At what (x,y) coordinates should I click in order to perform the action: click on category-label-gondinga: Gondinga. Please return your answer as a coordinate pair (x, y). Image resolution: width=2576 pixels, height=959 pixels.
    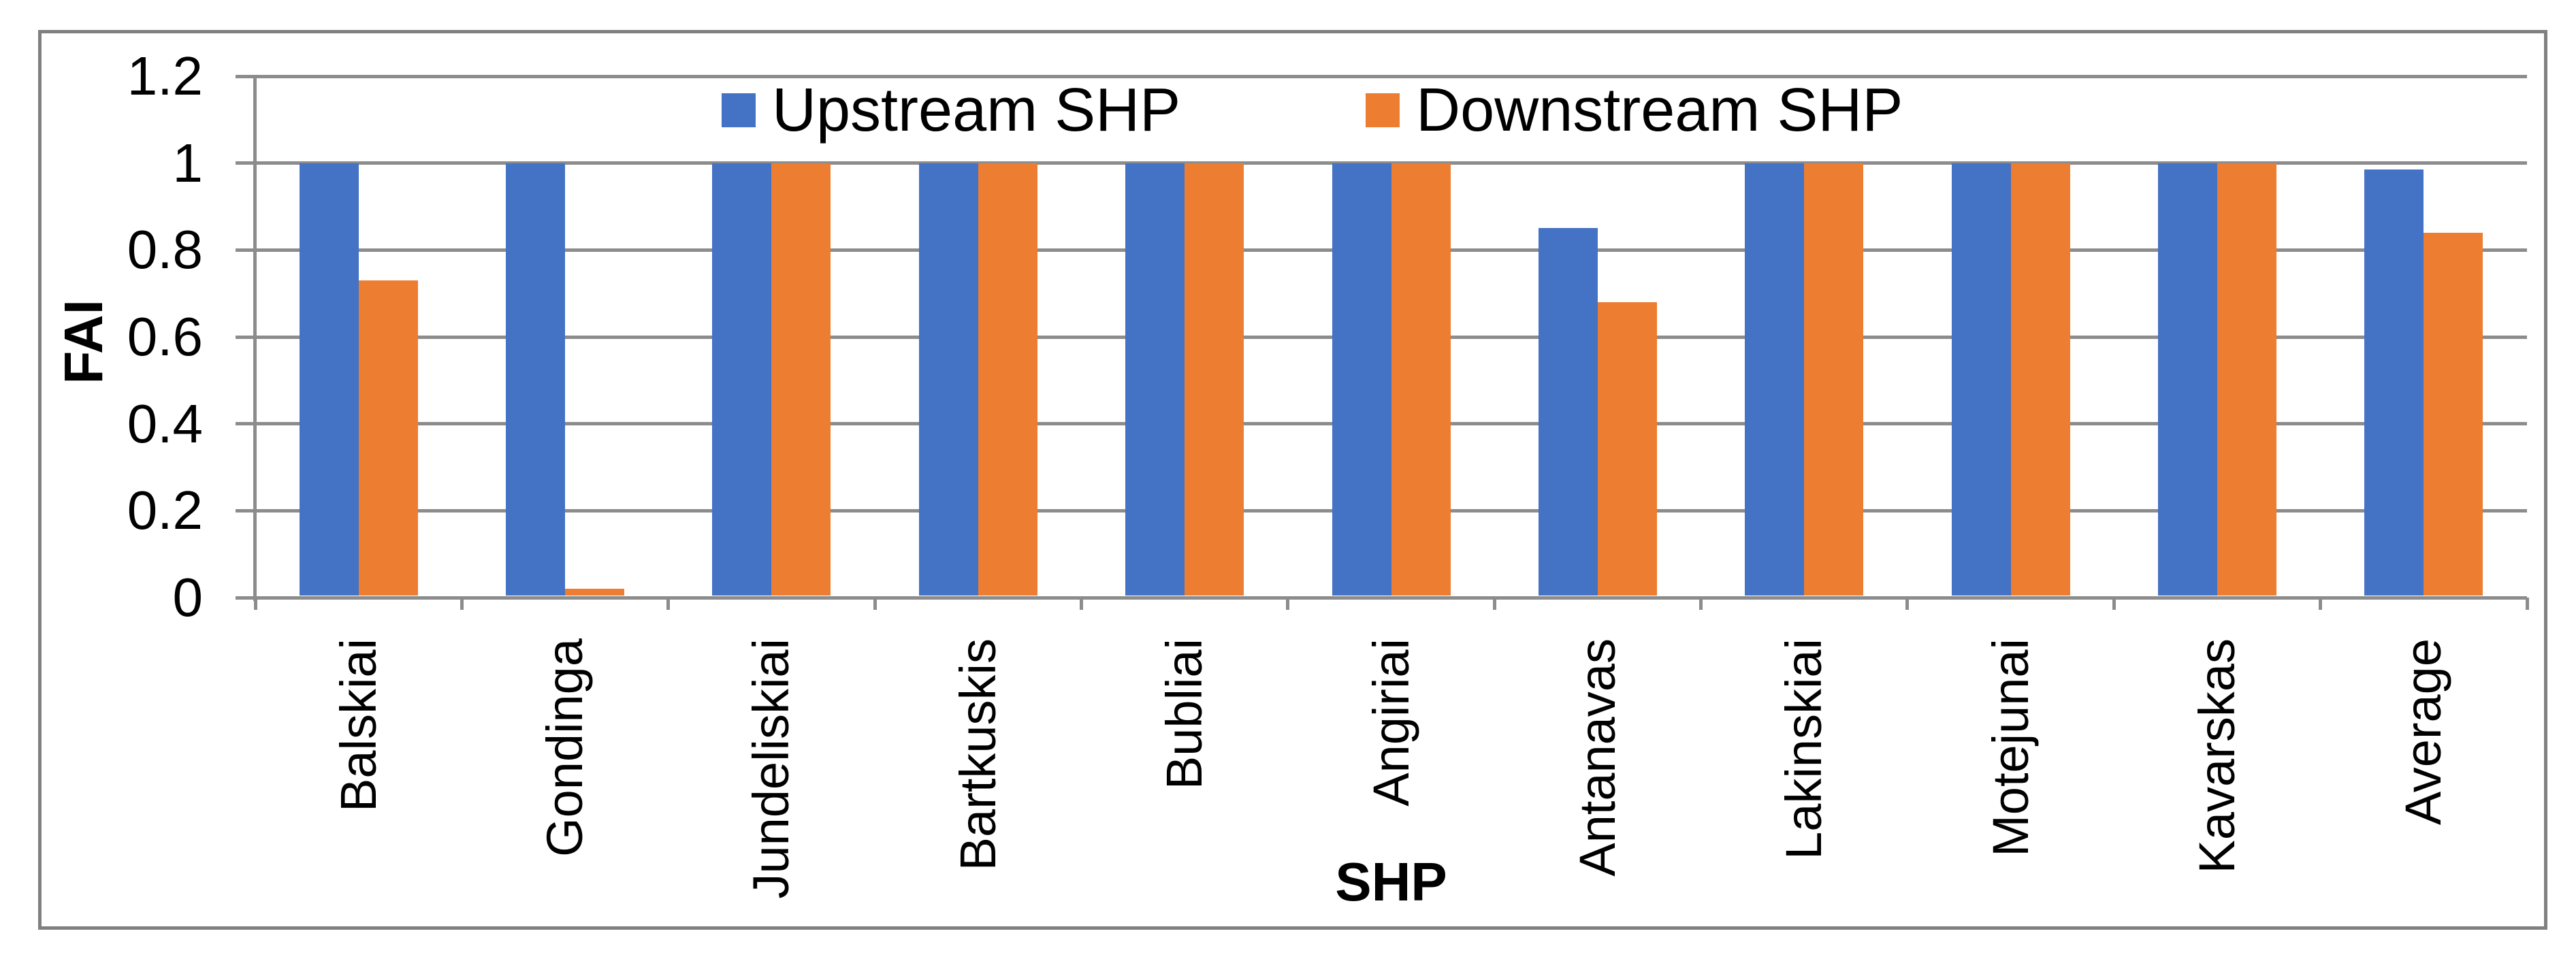
    Looking at the image, I should click on (565, 747).